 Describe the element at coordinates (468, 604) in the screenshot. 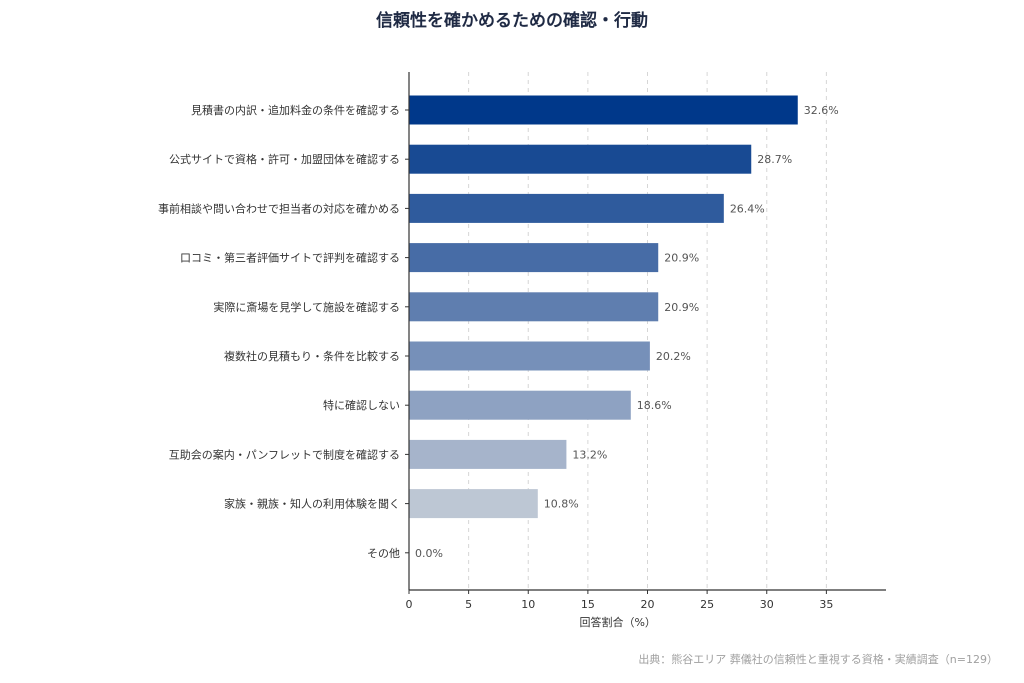

I see `x-tick-label: 5` at that location.